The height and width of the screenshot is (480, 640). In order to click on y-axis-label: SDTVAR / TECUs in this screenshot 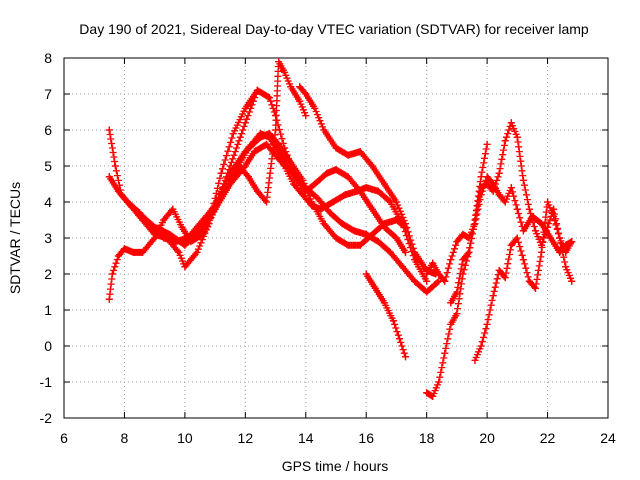, I will do `click(15, 238)`.